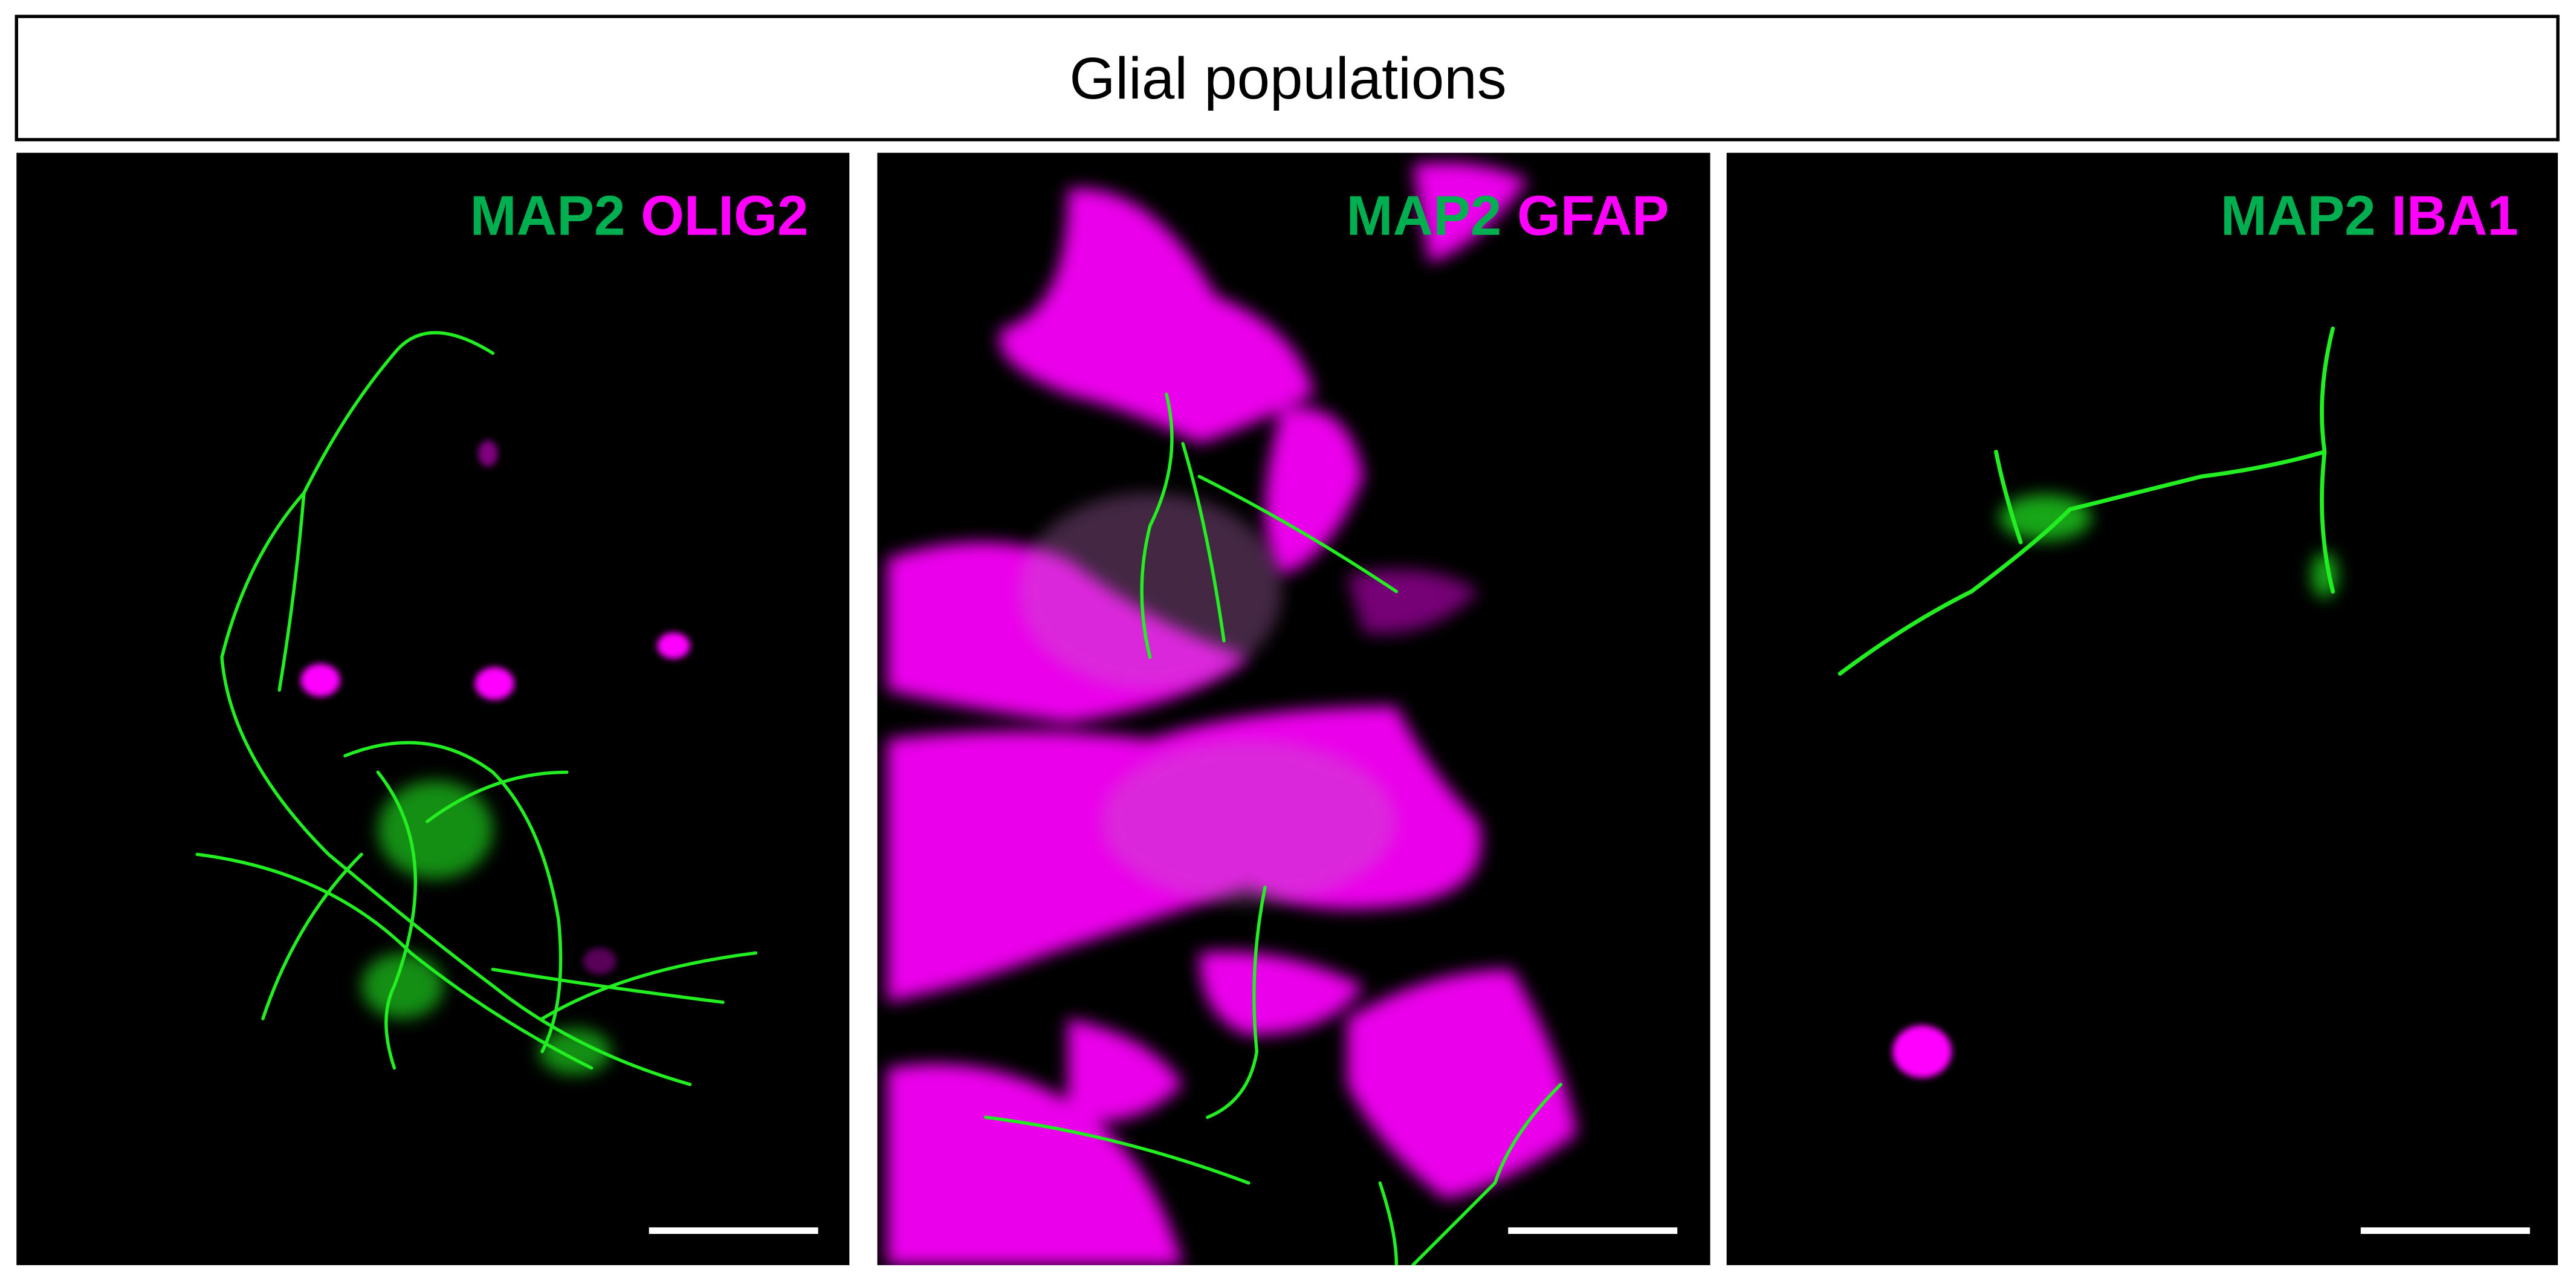  What do you see at coordinates (2455, 215) in the screenshot?
I see `marker: IBA1` at bounding box center [2455, 215].